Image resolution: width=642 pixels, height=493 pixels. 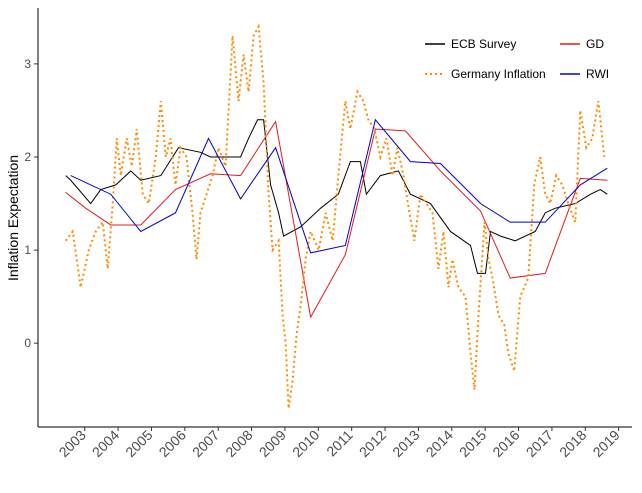 I want to click on x-tick-label: 2017, so click(x=539, y=443).